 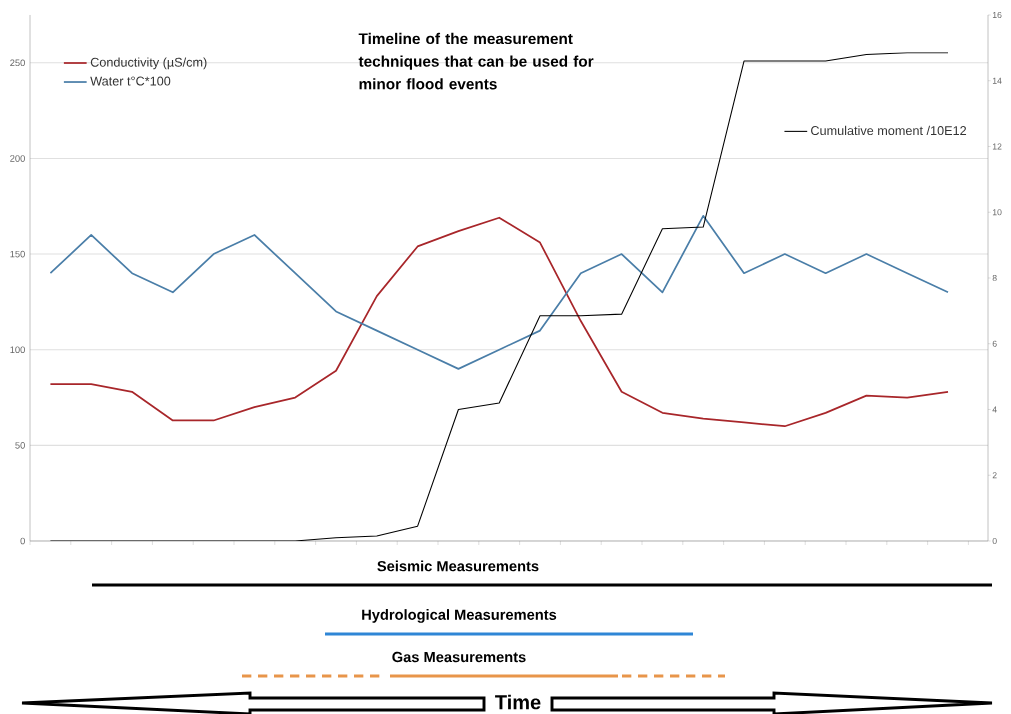 I want to click on y-tick-label: 150, so click(x=17, y=254).